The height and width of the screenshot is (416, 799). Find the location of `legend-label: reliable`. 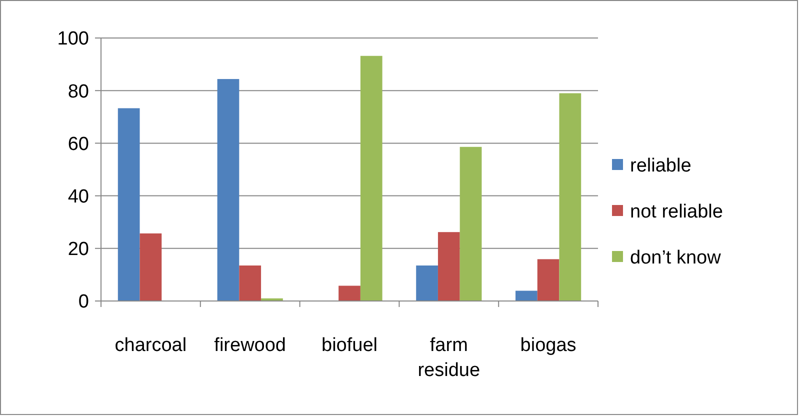

legend-label: reliable is located at coordinates (661, 166).